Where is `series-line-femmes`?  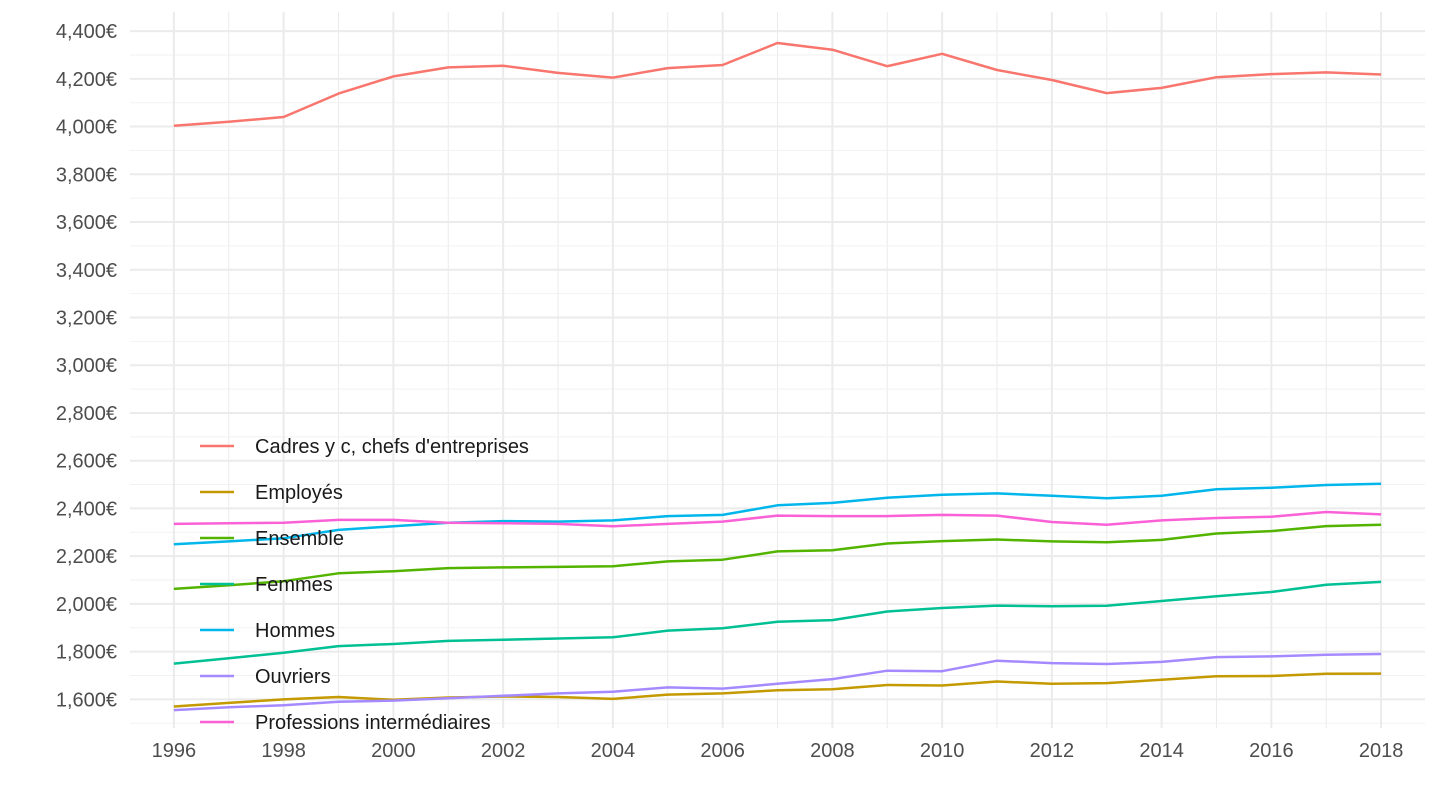 series-line-femmes is located at coordinates (777, 622).